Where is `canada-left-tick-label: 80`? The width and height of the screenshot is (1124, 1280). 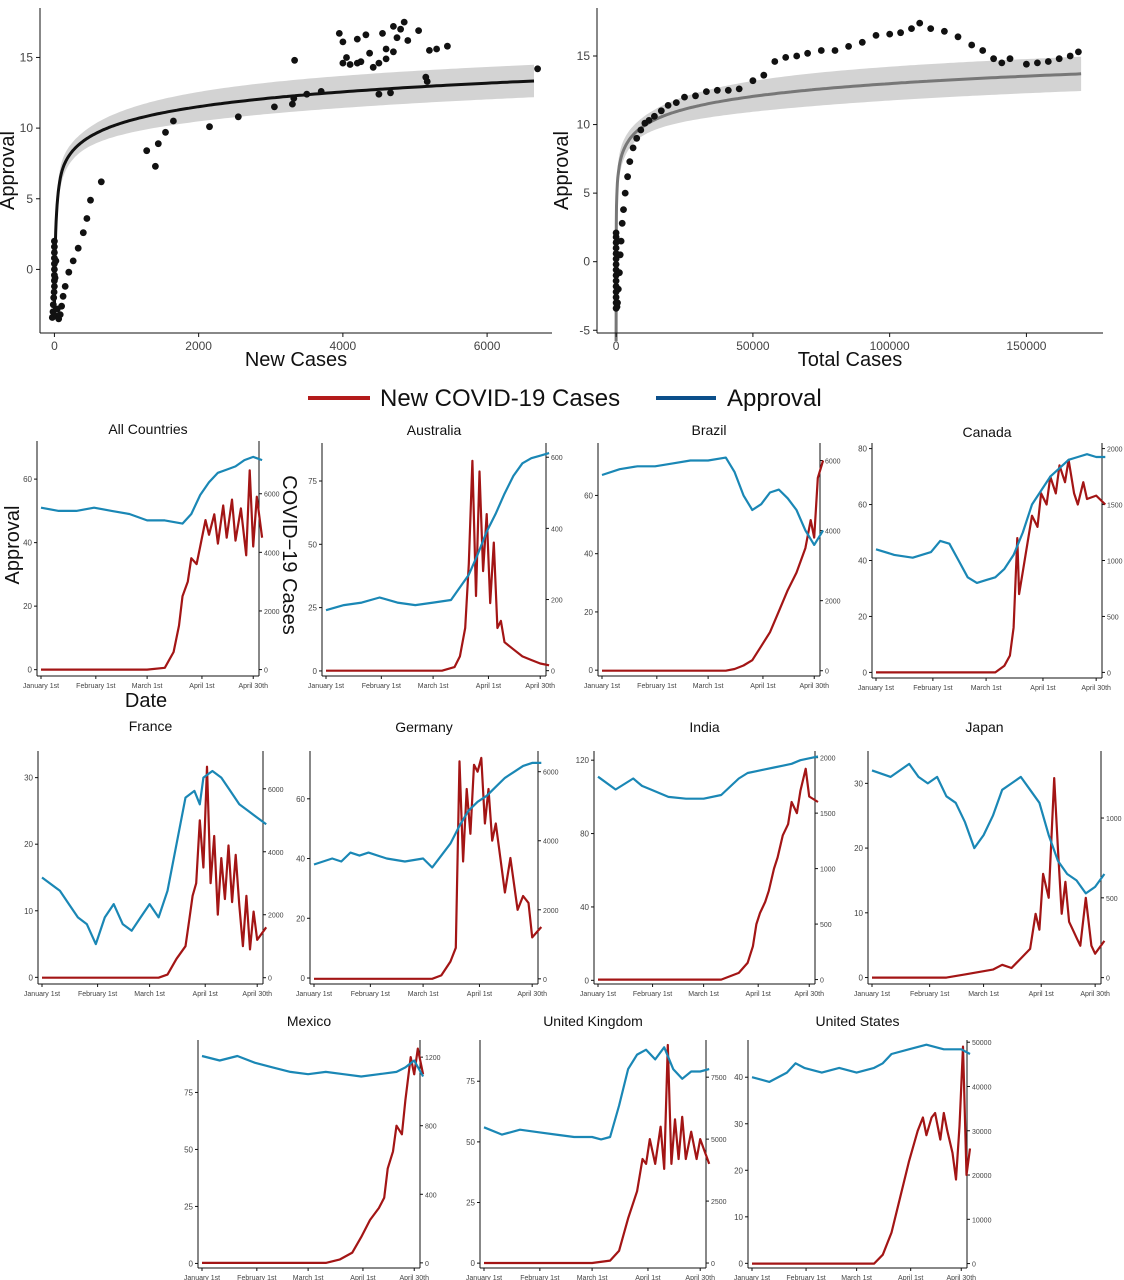 canada-left-tick-label: 80 is located at coordinates (862, 449).